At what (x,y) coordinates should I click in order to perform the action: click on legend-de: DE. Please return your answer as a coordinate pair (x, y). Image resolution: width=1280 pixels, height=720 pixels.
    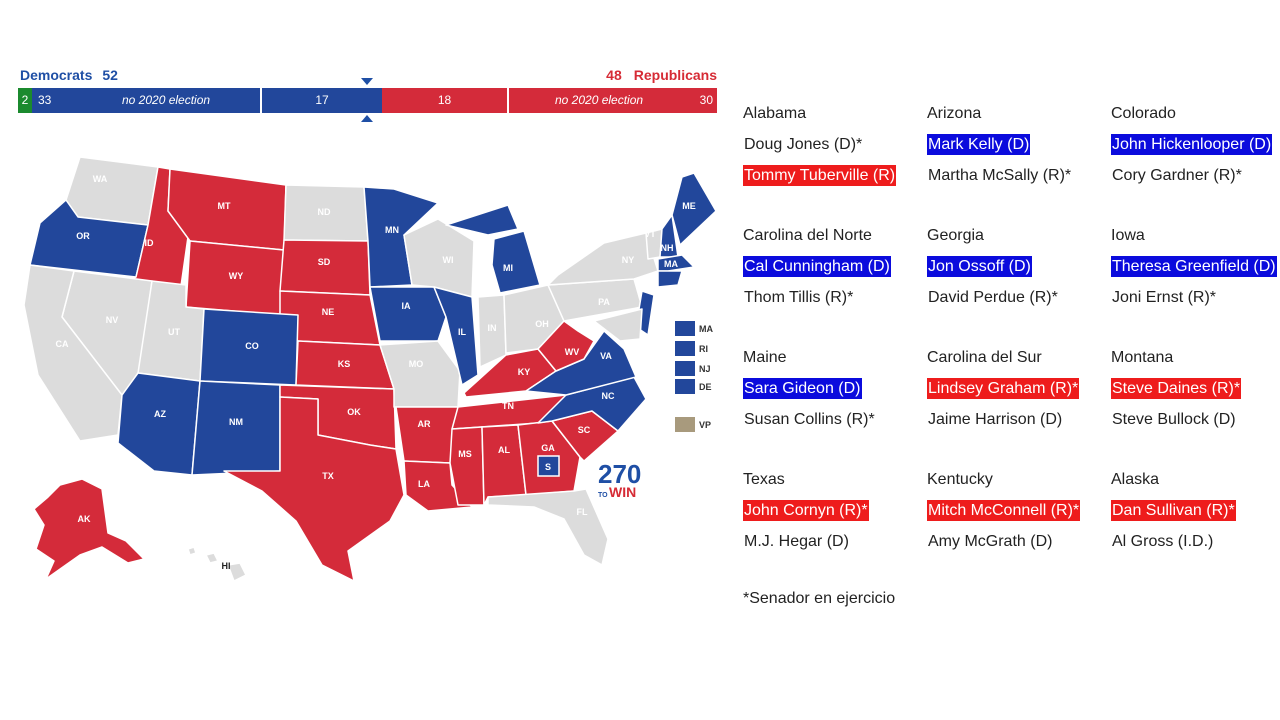
    Looking at the image, I should click on (705, 387).